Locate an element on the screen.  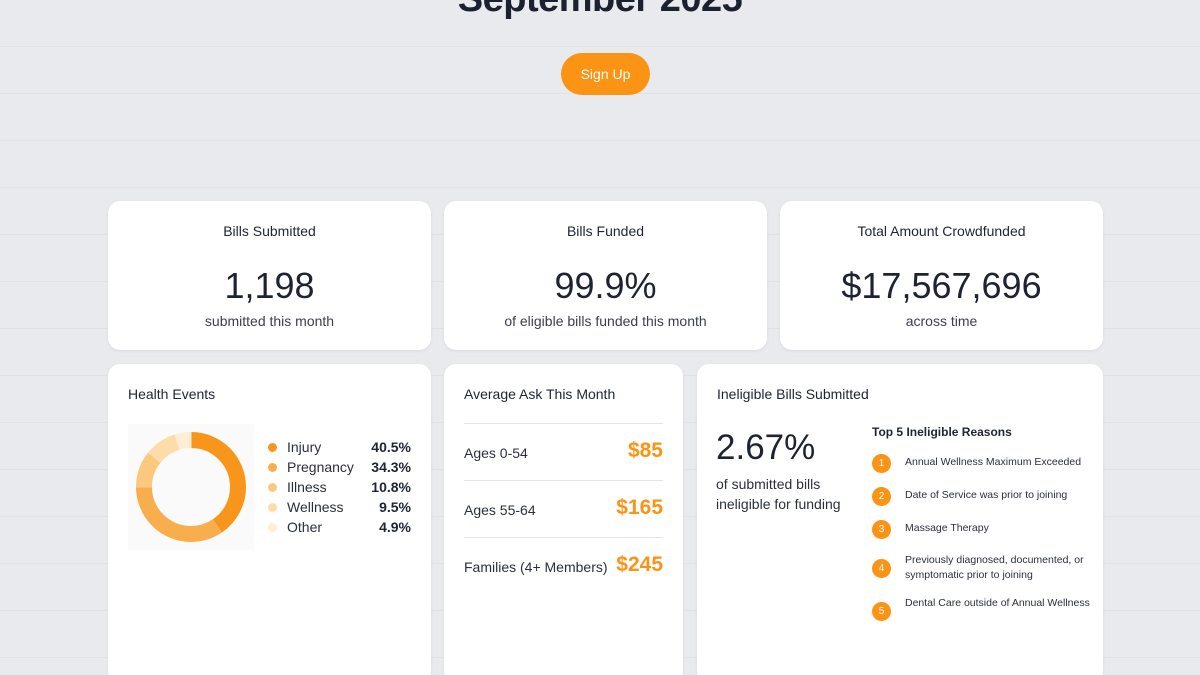
reason-number-badge: 2 is located at coordinates (881, 496).